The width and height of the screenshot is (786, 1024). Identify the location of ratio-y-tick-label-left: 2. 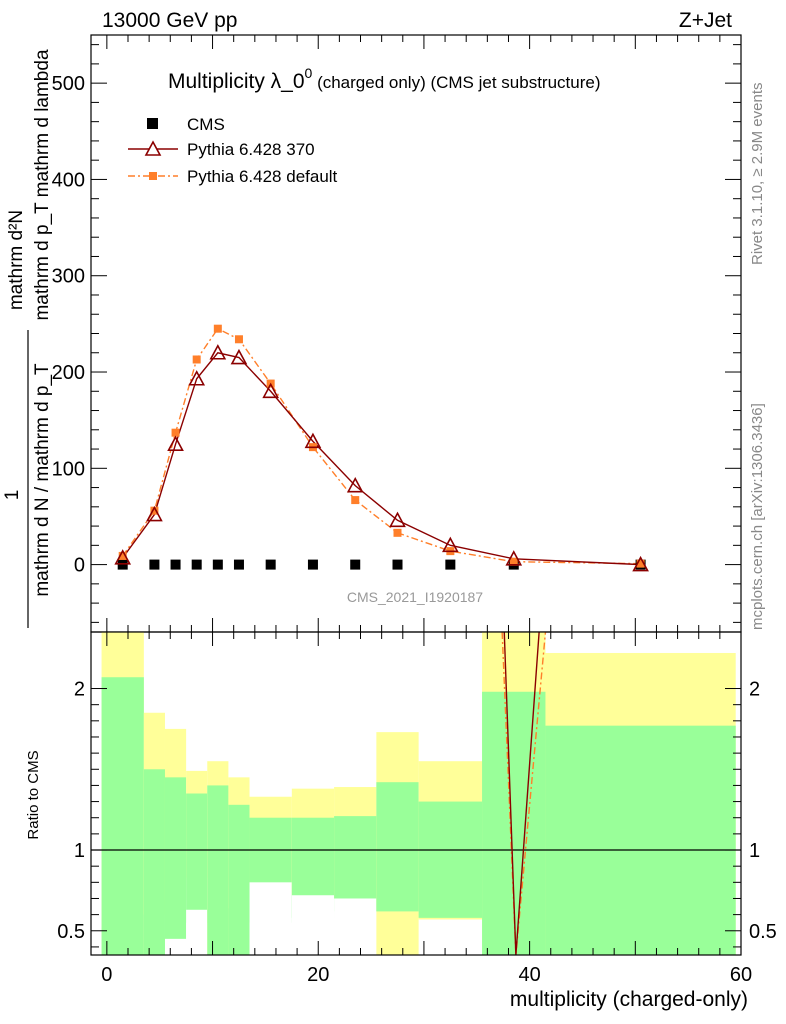
(79, 690).